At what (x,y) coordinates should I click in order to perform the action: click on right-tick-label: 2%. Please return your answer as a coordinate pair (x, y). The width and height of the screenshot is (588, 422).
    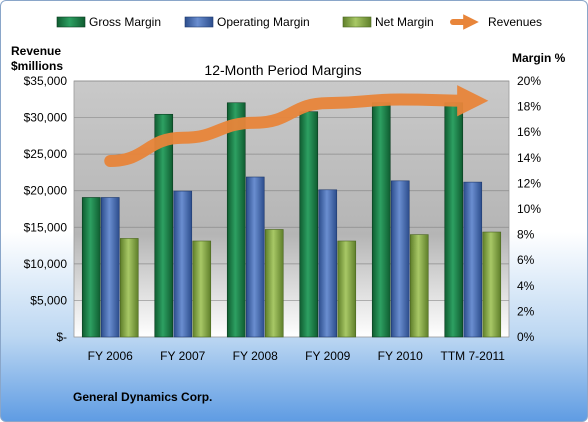
    Looking at the image, I should click on (526, 311).